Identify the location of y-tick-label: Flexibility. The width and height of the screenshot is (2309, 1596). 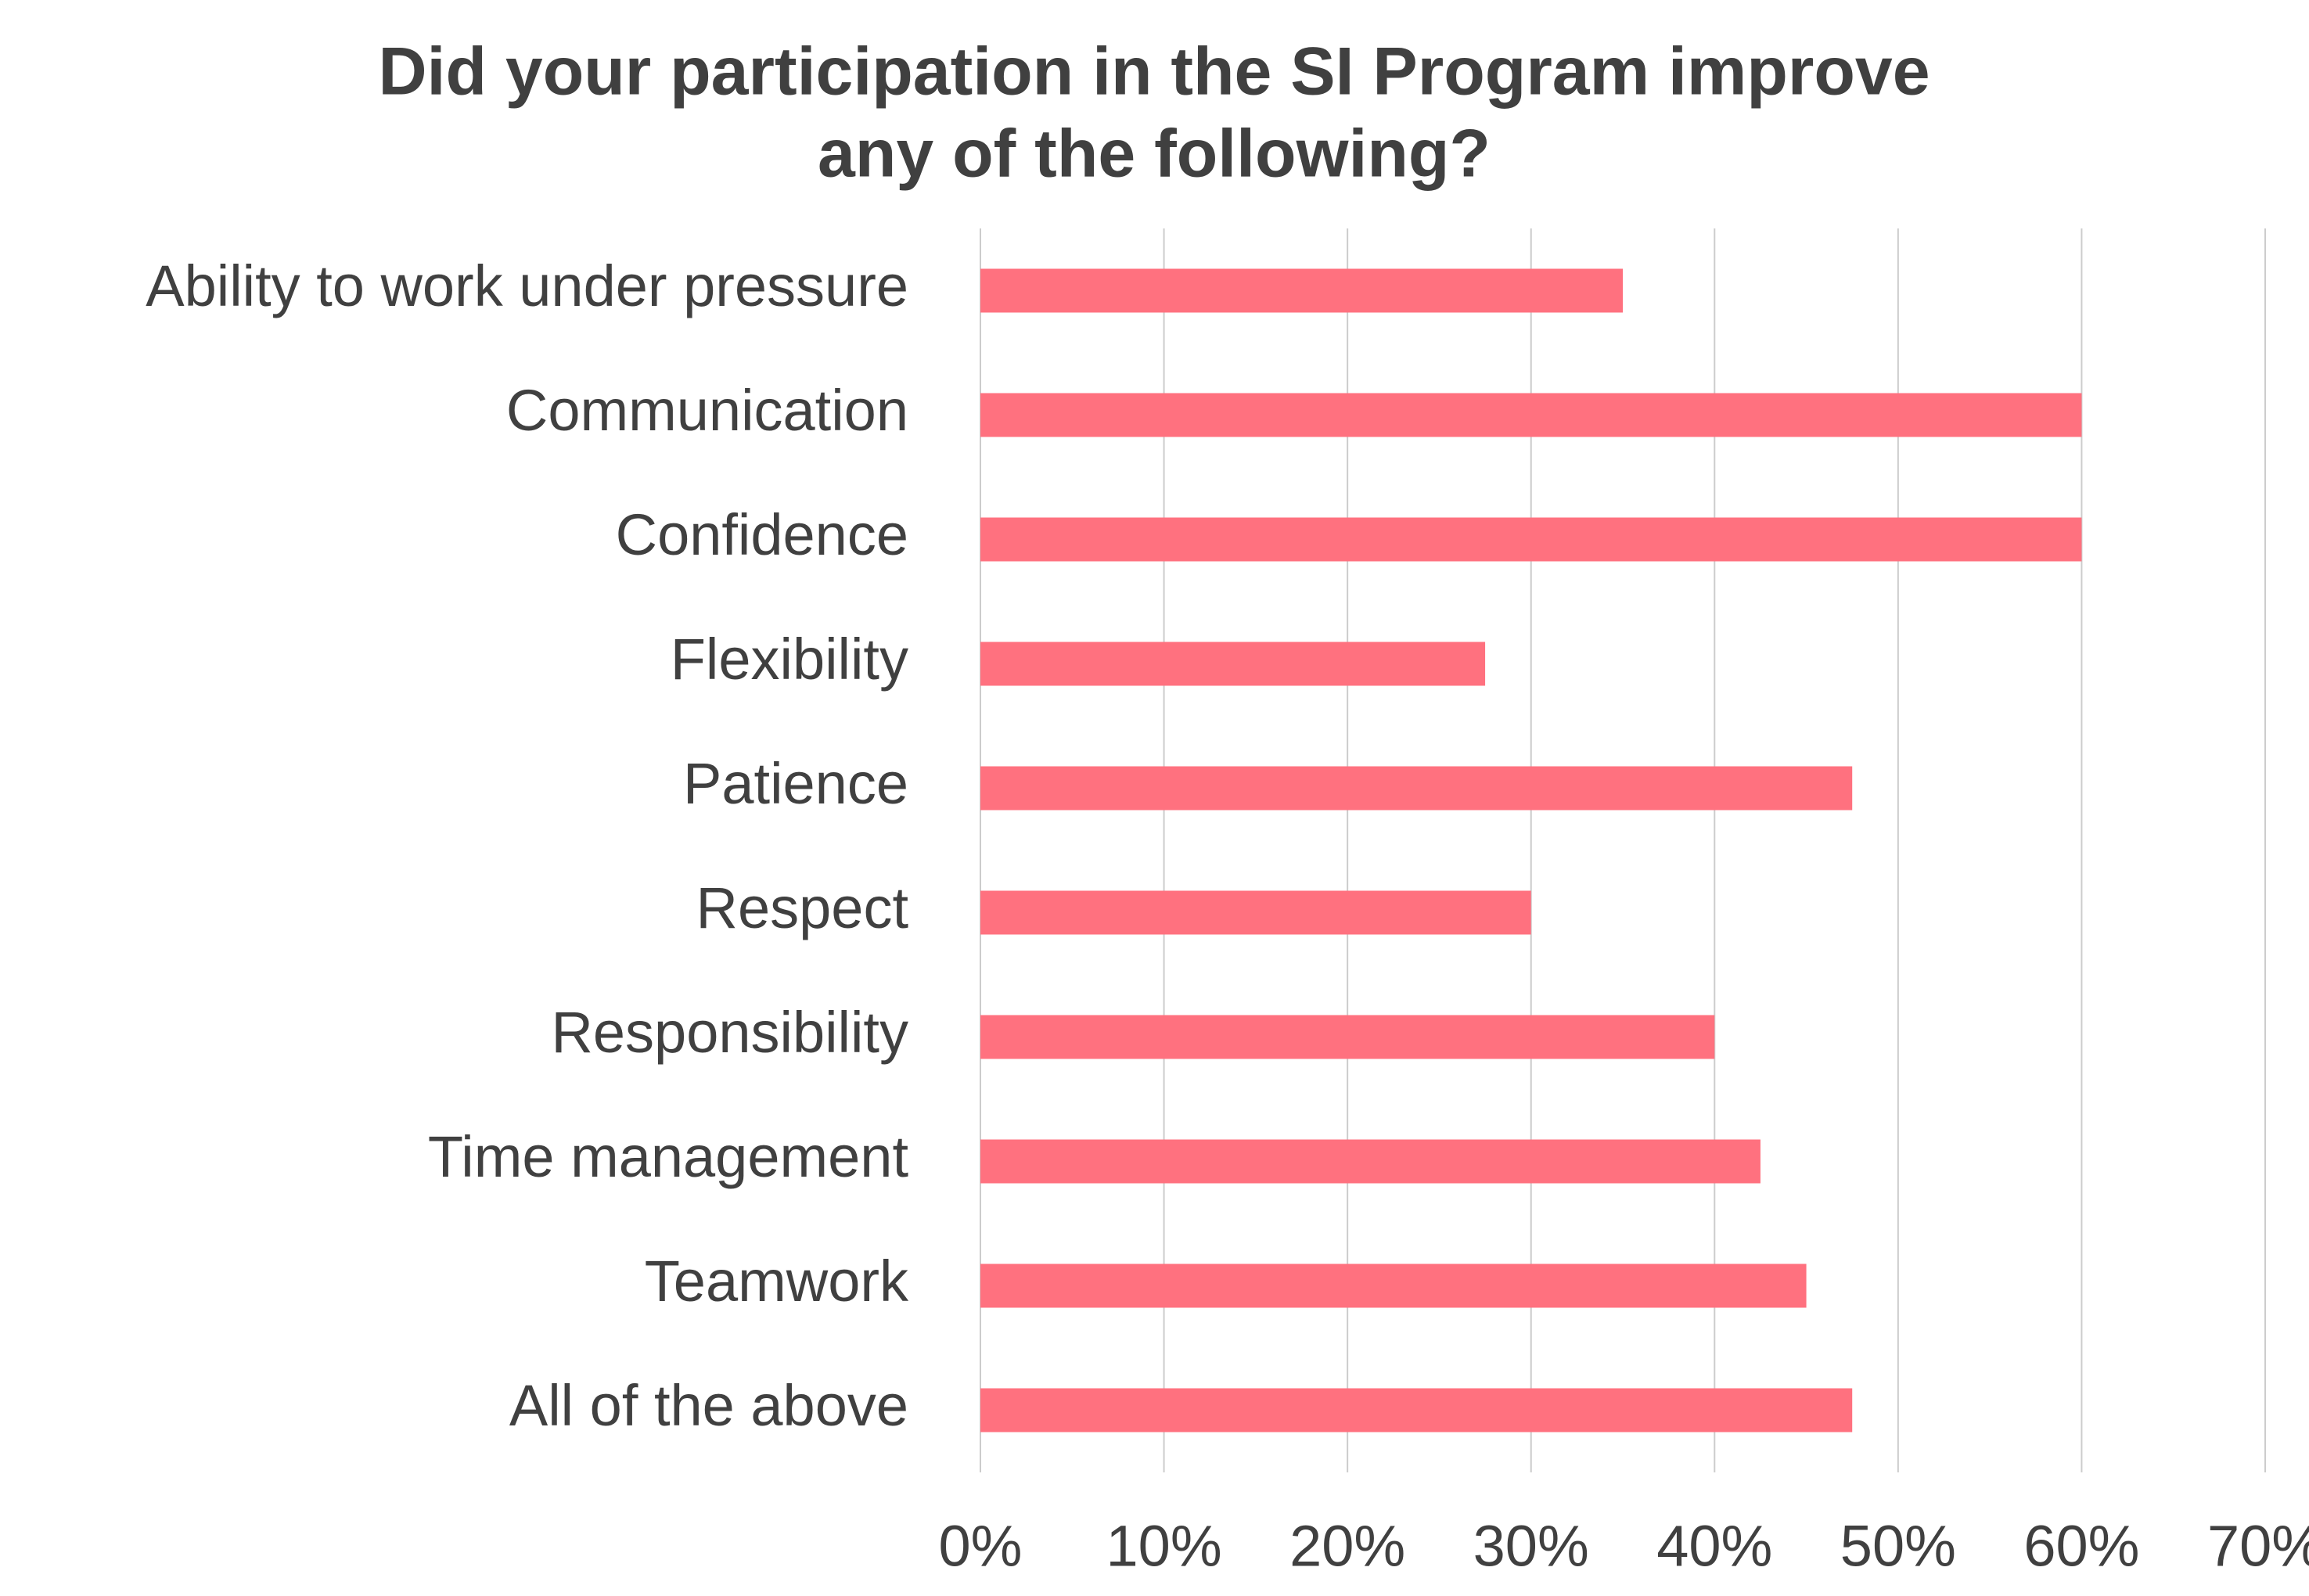
(789, 659).